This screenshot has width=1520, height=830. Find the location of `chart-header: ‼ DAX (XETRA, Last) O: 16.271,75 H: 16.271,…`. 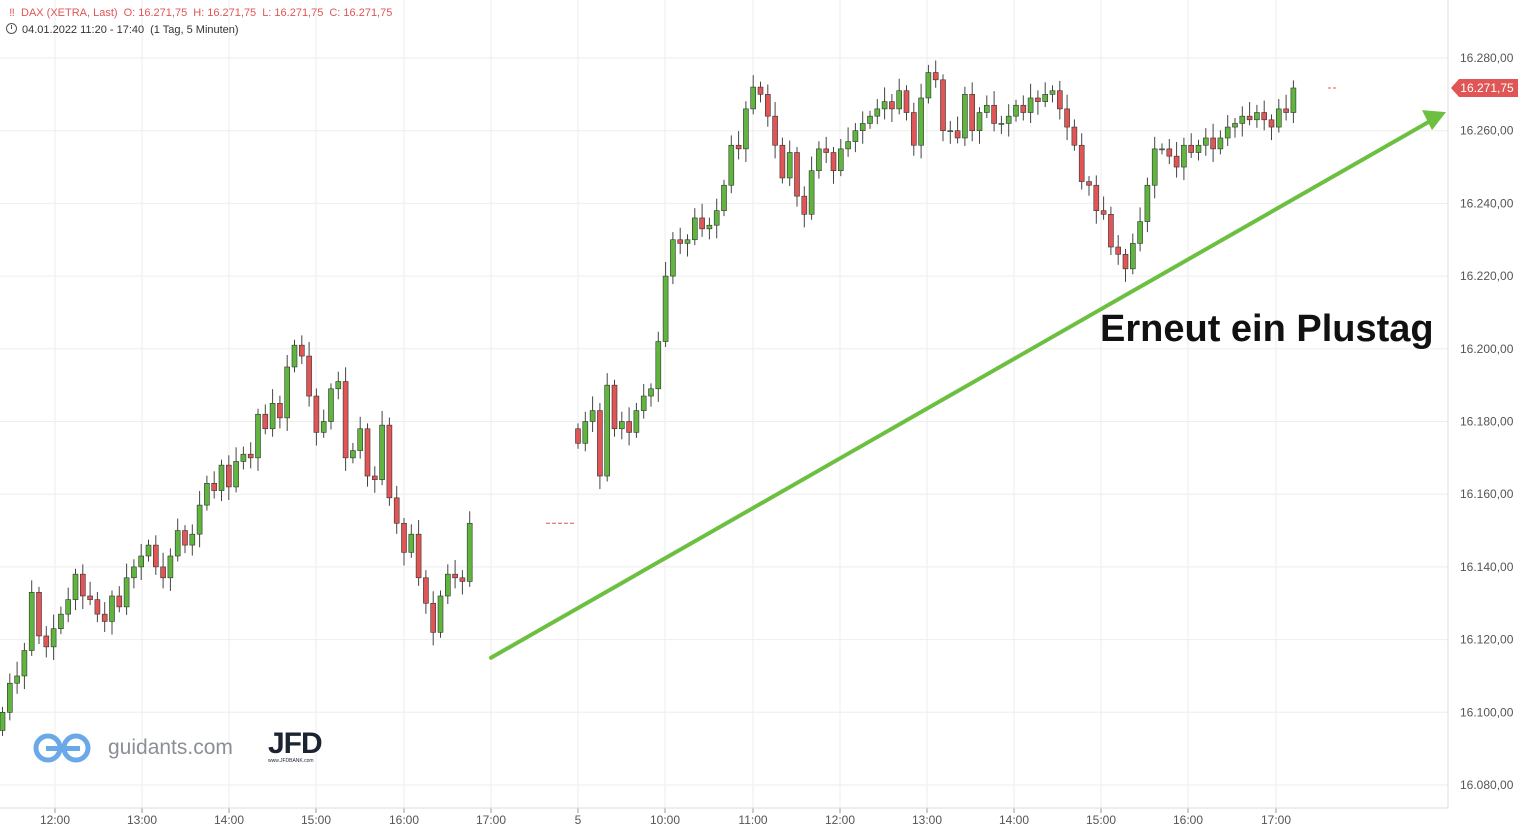

chart-header: ‼ DAX (XETRA, Last) O: 16.271,75 H: 16.271,… is located at coordinates (199, 13).